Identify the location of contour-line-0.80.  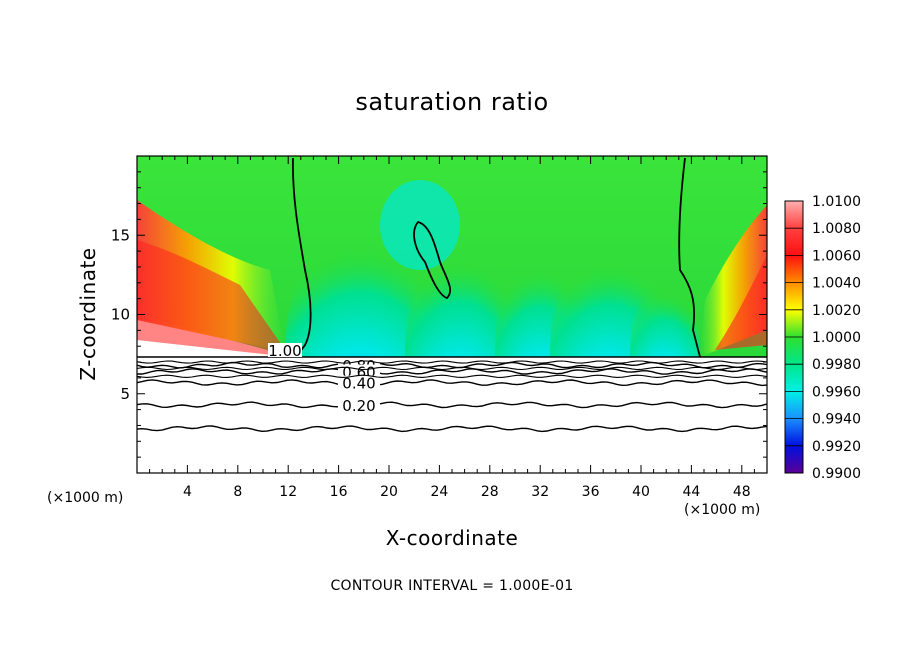
(452, 365).